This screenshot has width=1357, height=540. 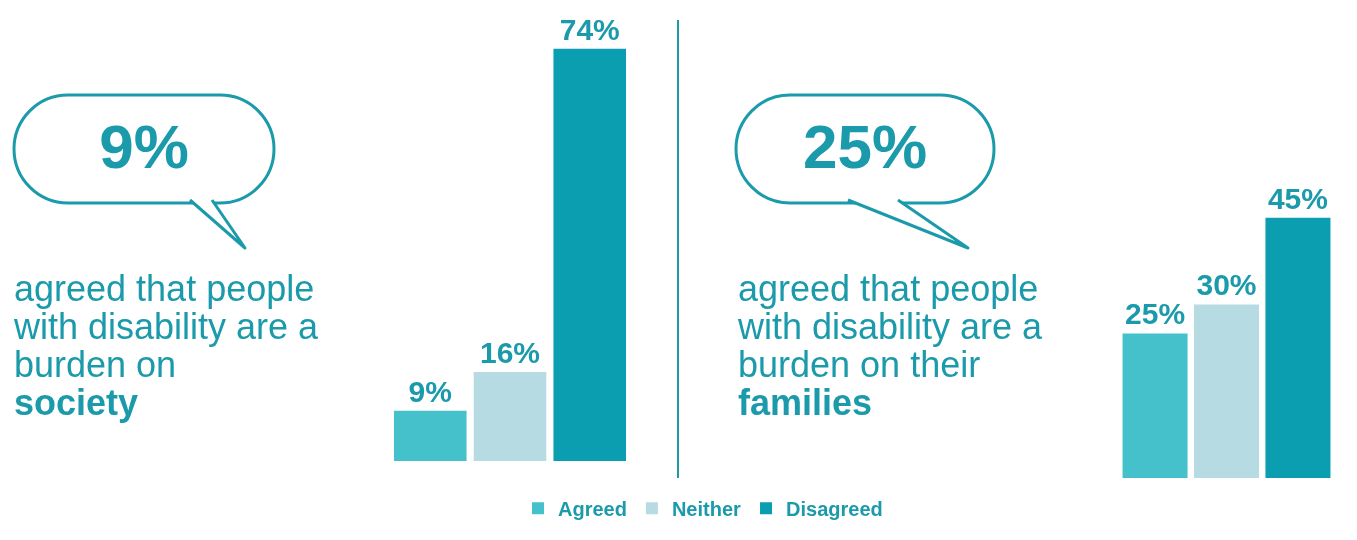 I want to click on text: 25%, so click(x=865, y=146).